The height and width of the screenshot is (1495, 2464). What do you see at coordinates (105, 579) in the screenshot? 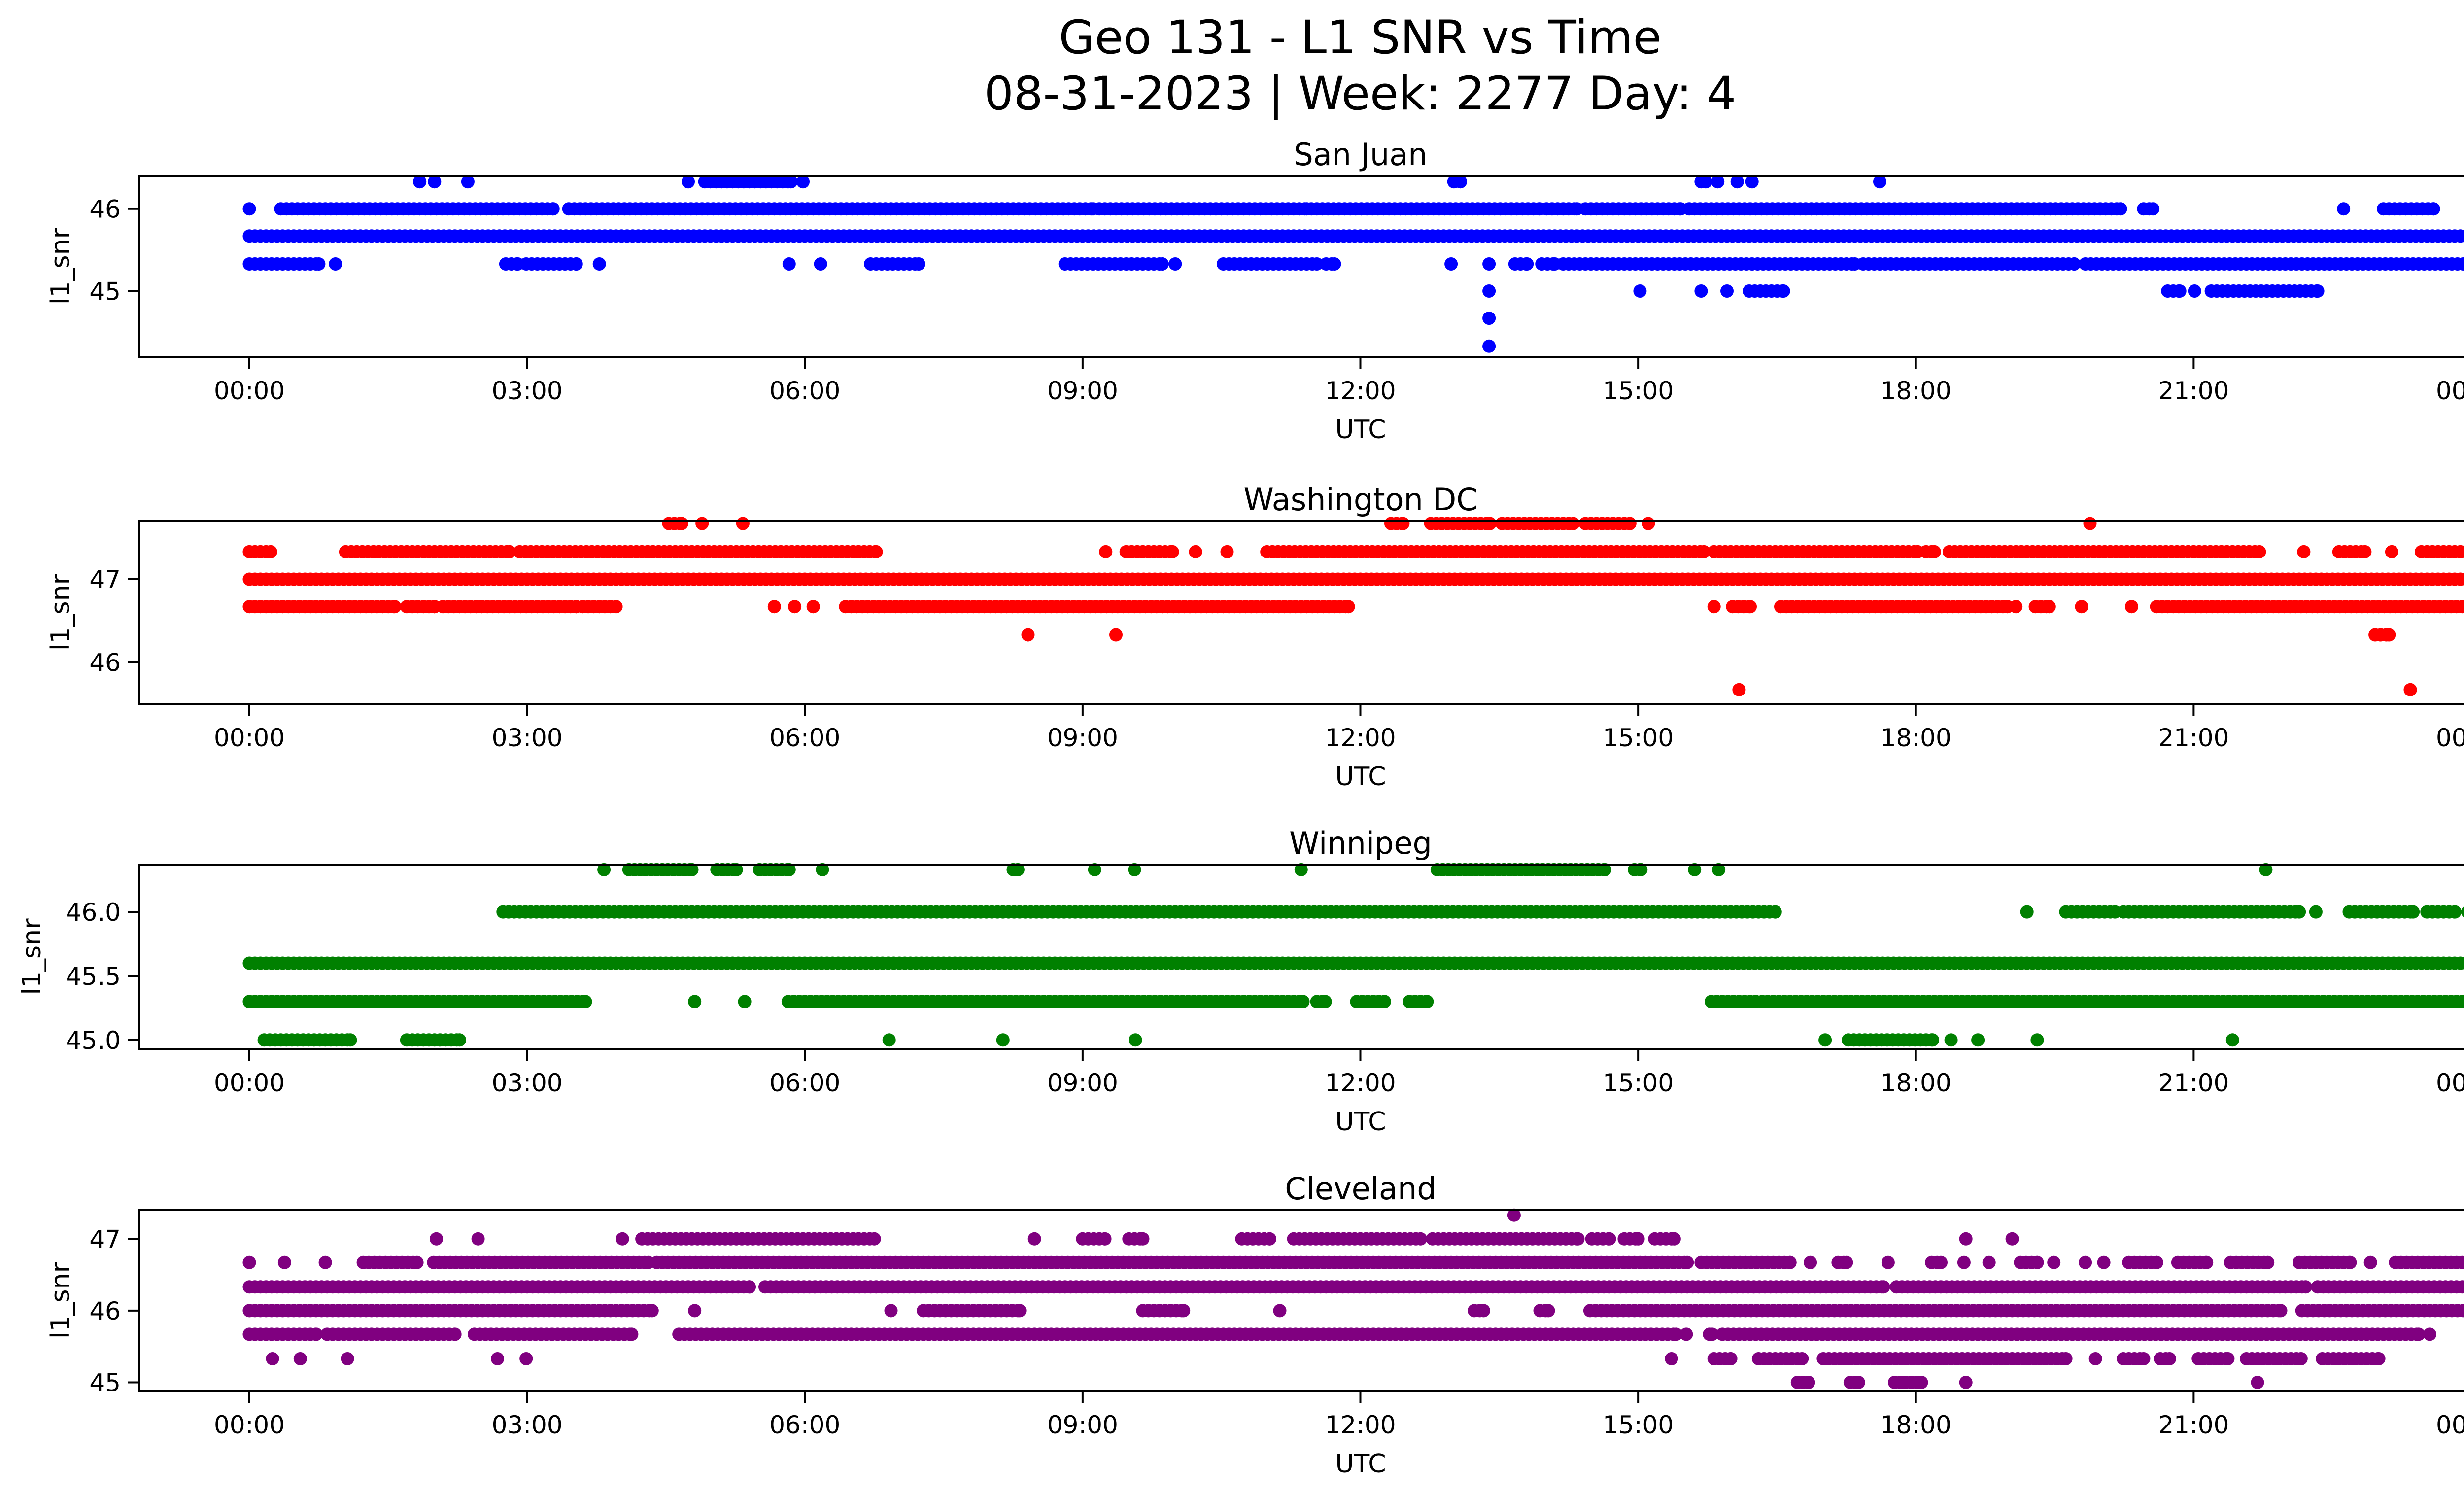
I see `y-tick-label: 47` at bounding box center [105, 579].